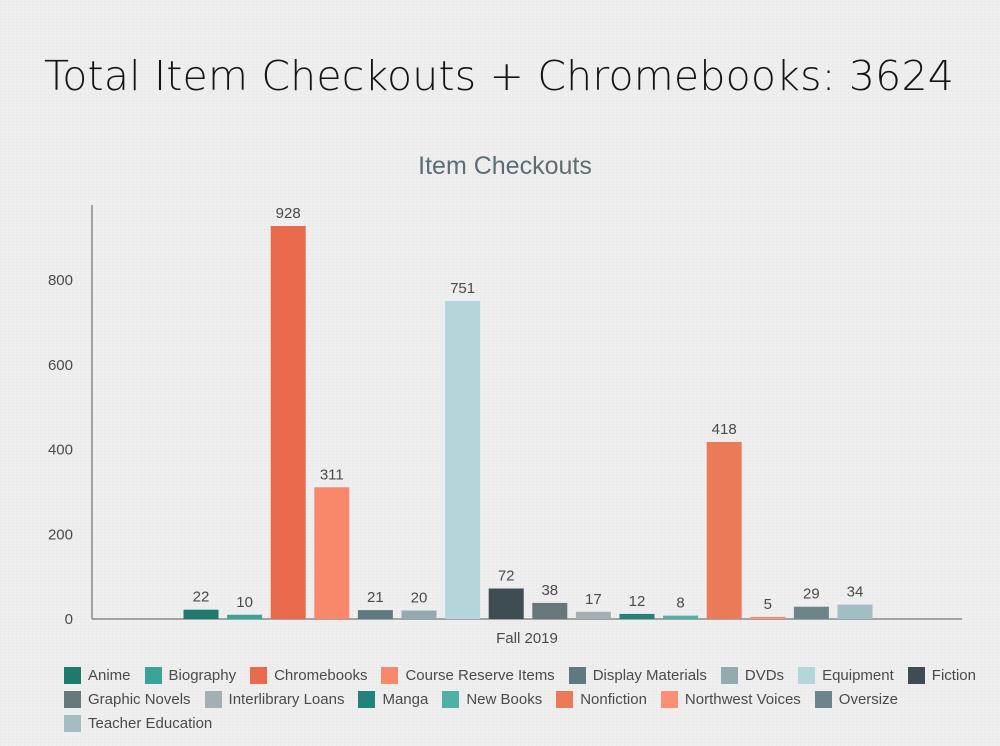 Image resolution: width=1000 pixels, height=746 pixels. I want to click on data-label-display-materials: 21, so click(375, 597).